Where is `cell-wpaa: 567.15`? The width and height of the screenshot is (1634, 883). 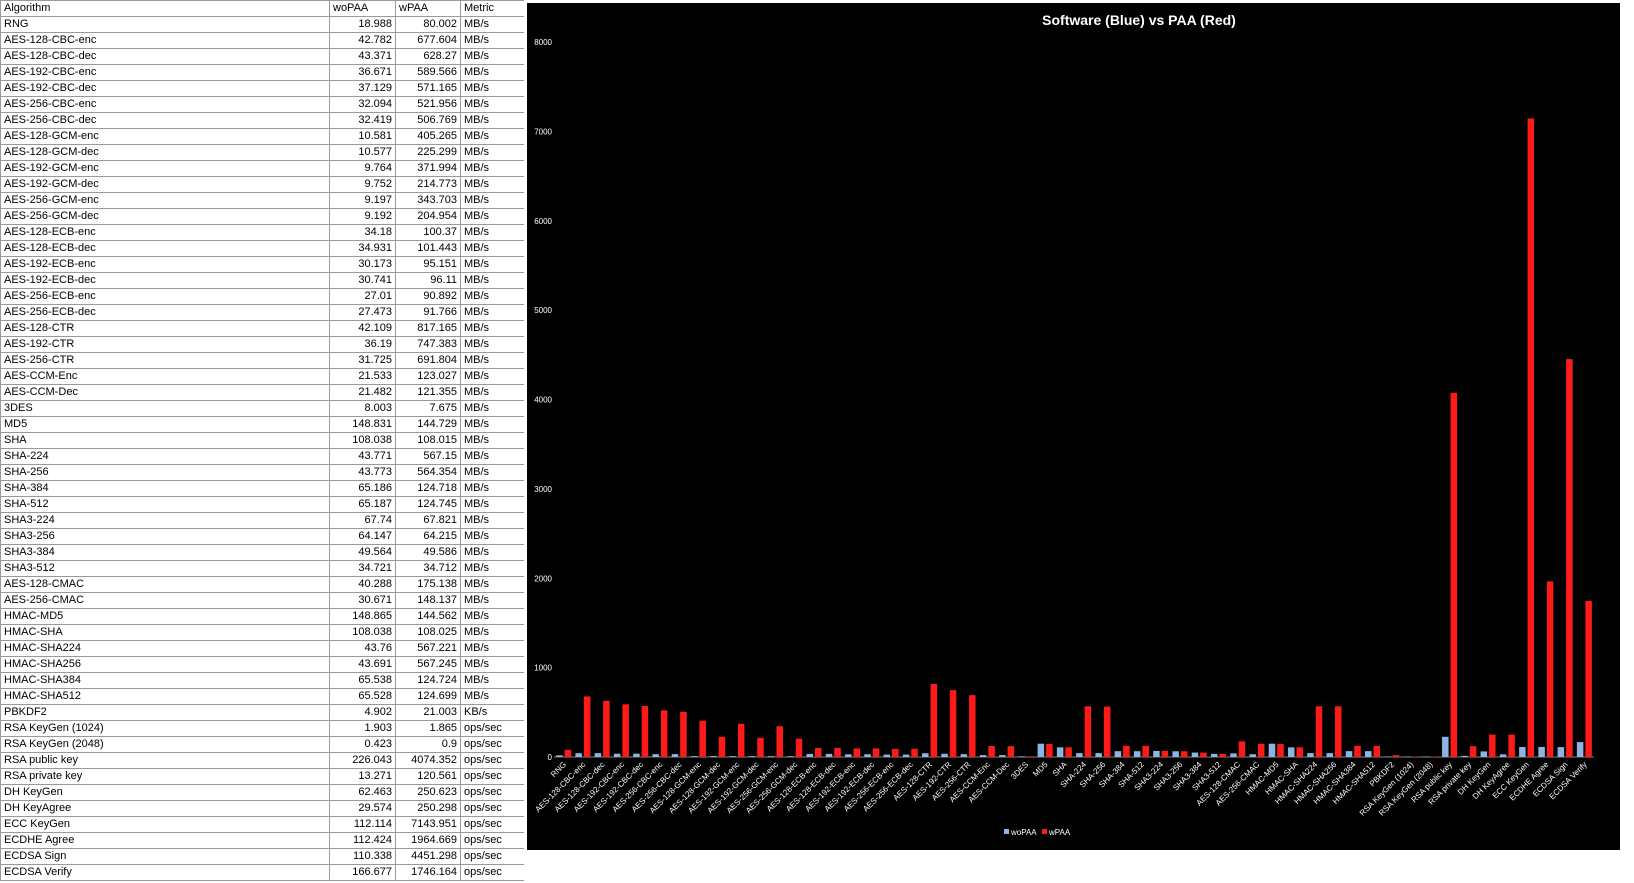 cell-wpaa: 567.15 is located at coordinates (428, 456).